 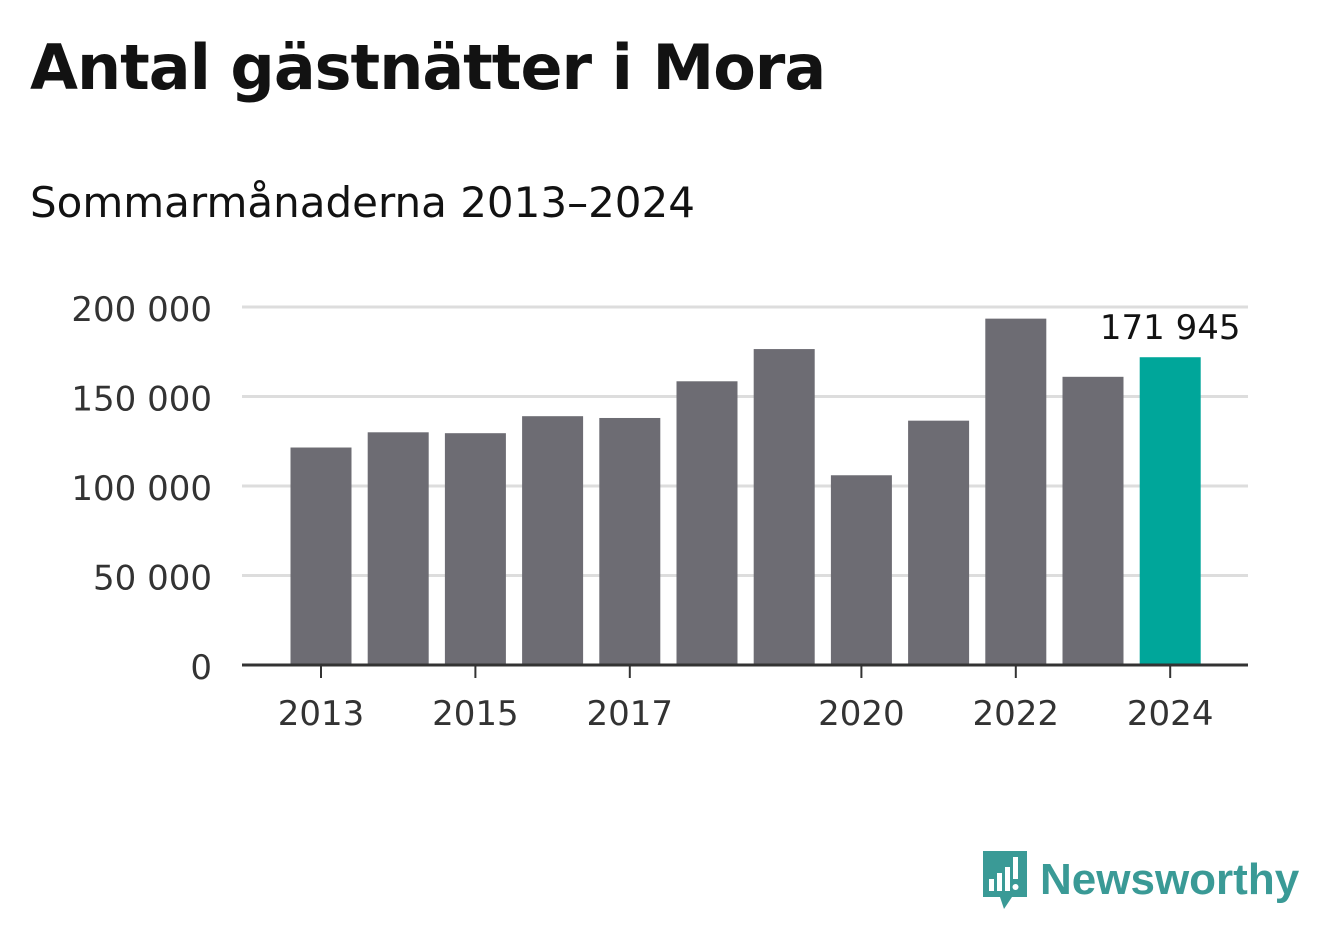 I want to click on x-tick-label: 2020, so click(x=861, y=714).